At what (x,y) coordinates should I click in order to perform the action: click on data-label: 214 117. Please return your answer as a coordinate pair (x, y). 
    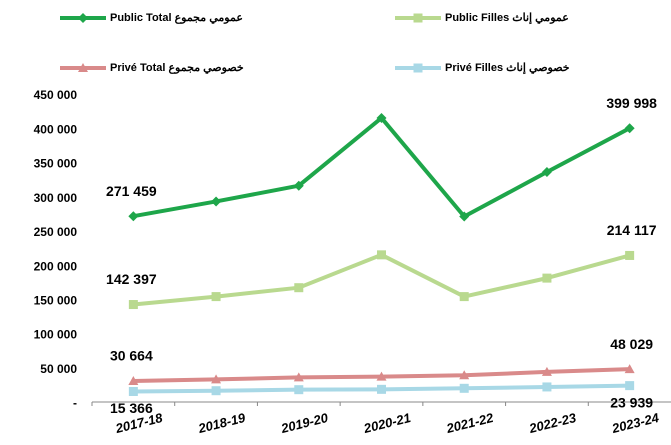
    Looking at the image, I should click on (632, 230).